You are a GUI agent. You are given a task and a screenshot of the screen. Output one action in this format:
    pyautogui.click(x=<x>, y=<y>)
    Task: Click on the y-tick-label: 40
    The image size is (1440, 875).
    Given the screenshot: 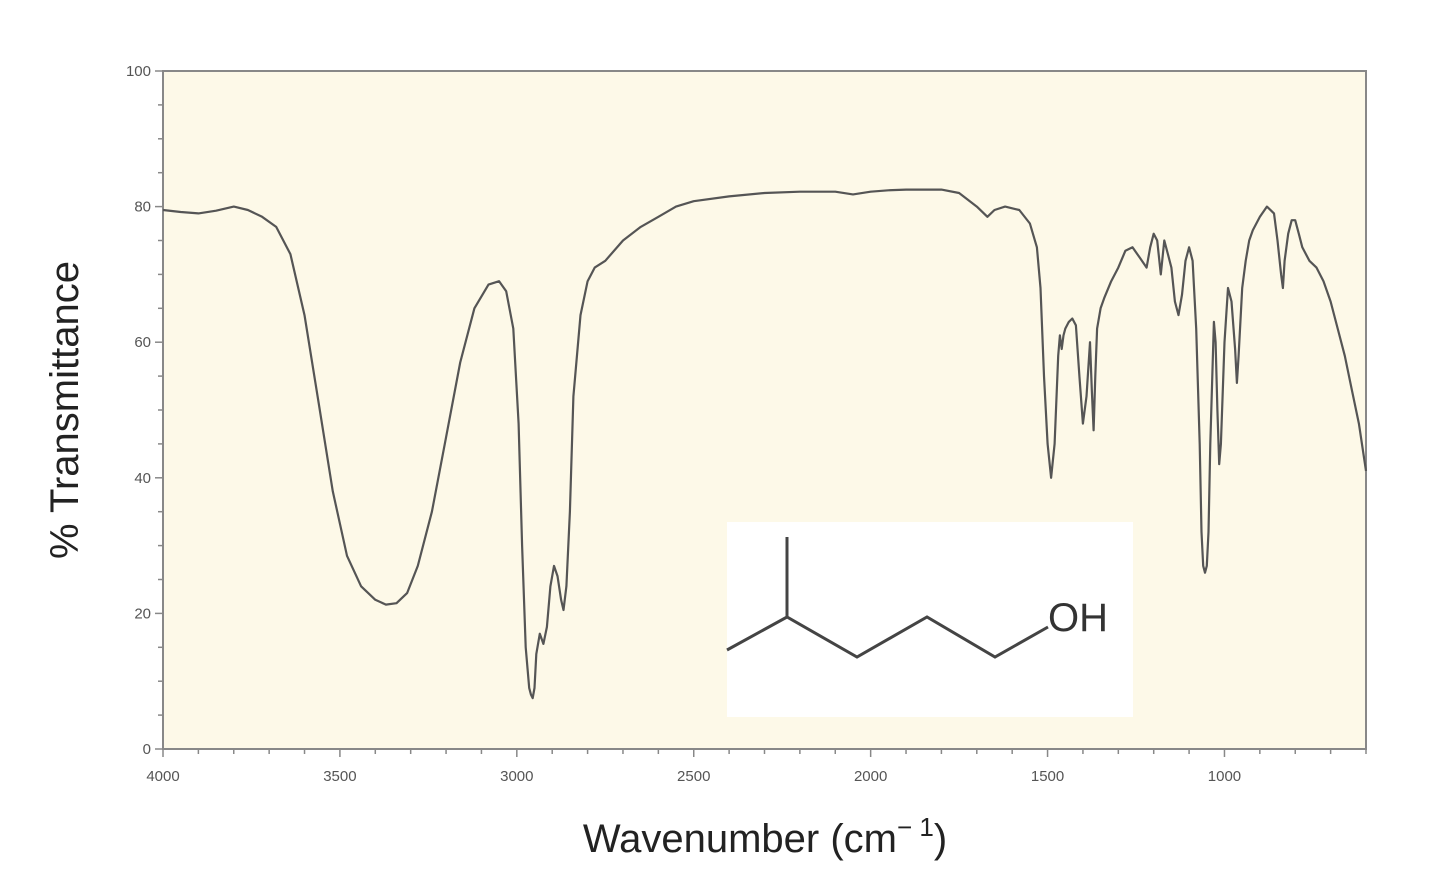 What is the action you would take?
    pyautogui.click(x=142, y=478)
    